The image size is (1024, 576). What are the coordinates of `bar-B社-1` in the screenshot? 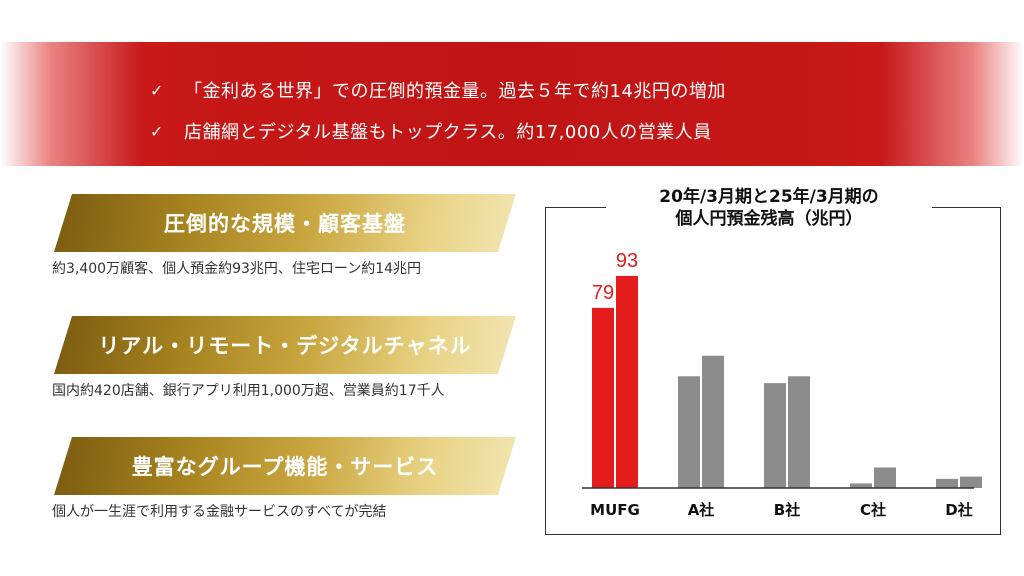 It's located at (775, 435).